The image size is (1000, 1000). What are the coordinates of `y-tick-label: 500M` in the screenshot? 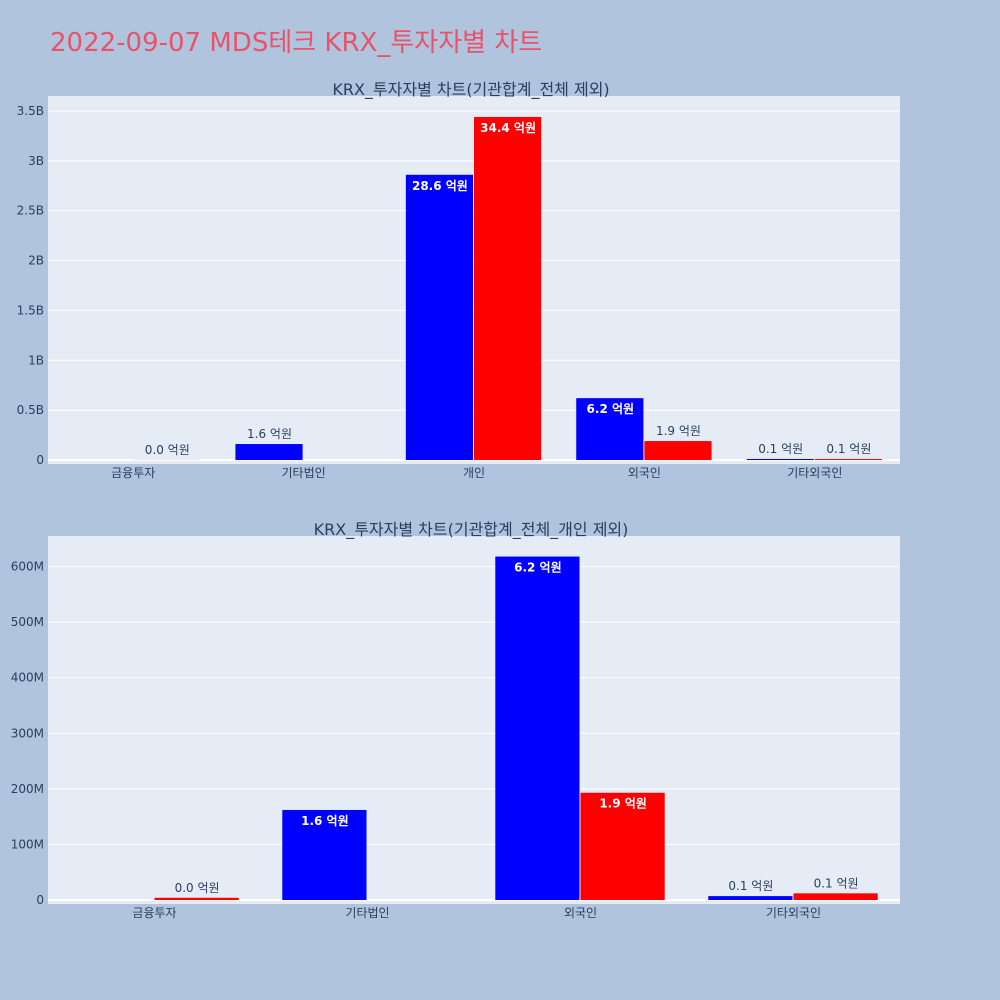 It's located at (27, 622).